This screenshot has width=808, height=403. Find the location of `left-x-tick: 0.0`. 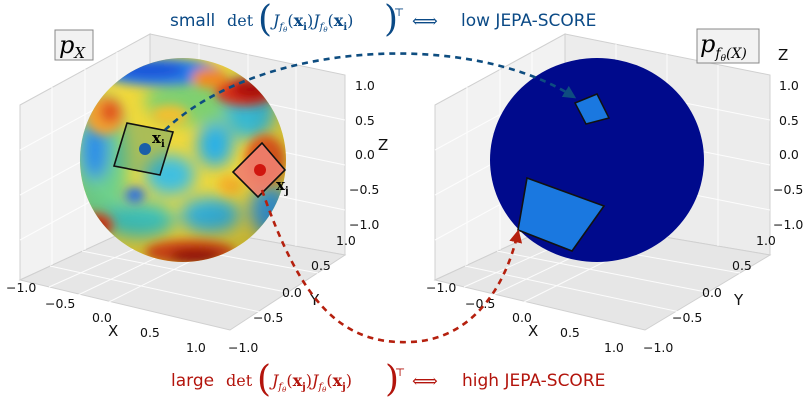

left-x-tick: 0.0 is located at coordinates (102, 317).